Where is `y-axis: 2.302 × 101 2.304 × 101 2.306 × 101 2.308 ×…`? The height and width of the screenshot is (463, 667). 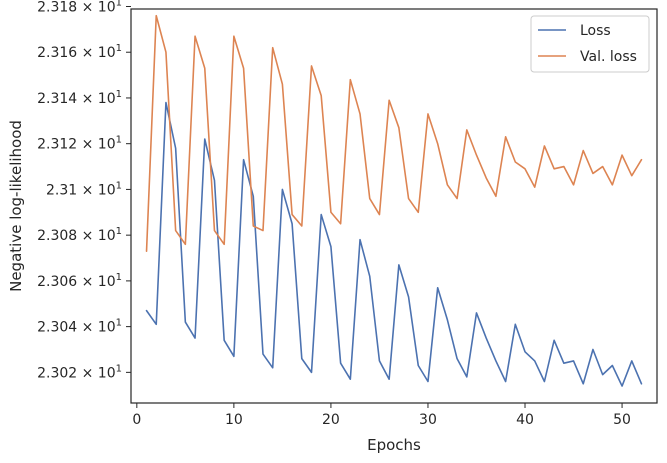 y-axis: 2.302 × 101 2.304 × 101 2.306 × 101 2.308 ×… is located at coordinates (84, 190).